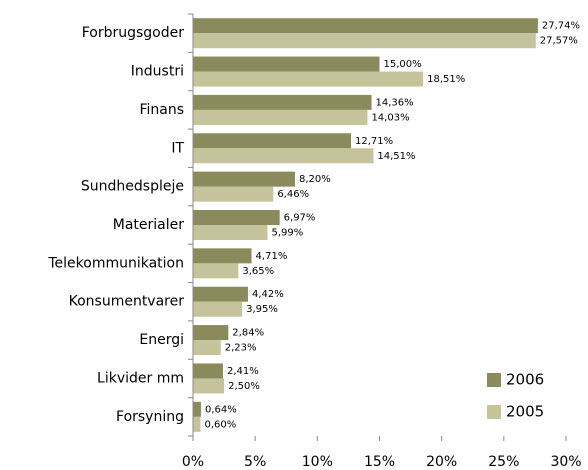 The image size is (588, 470). What do you see at coordinates (565, 462) in the screenshot?
I see `x-tick-label: 30%` at bounding box center [565, 462].